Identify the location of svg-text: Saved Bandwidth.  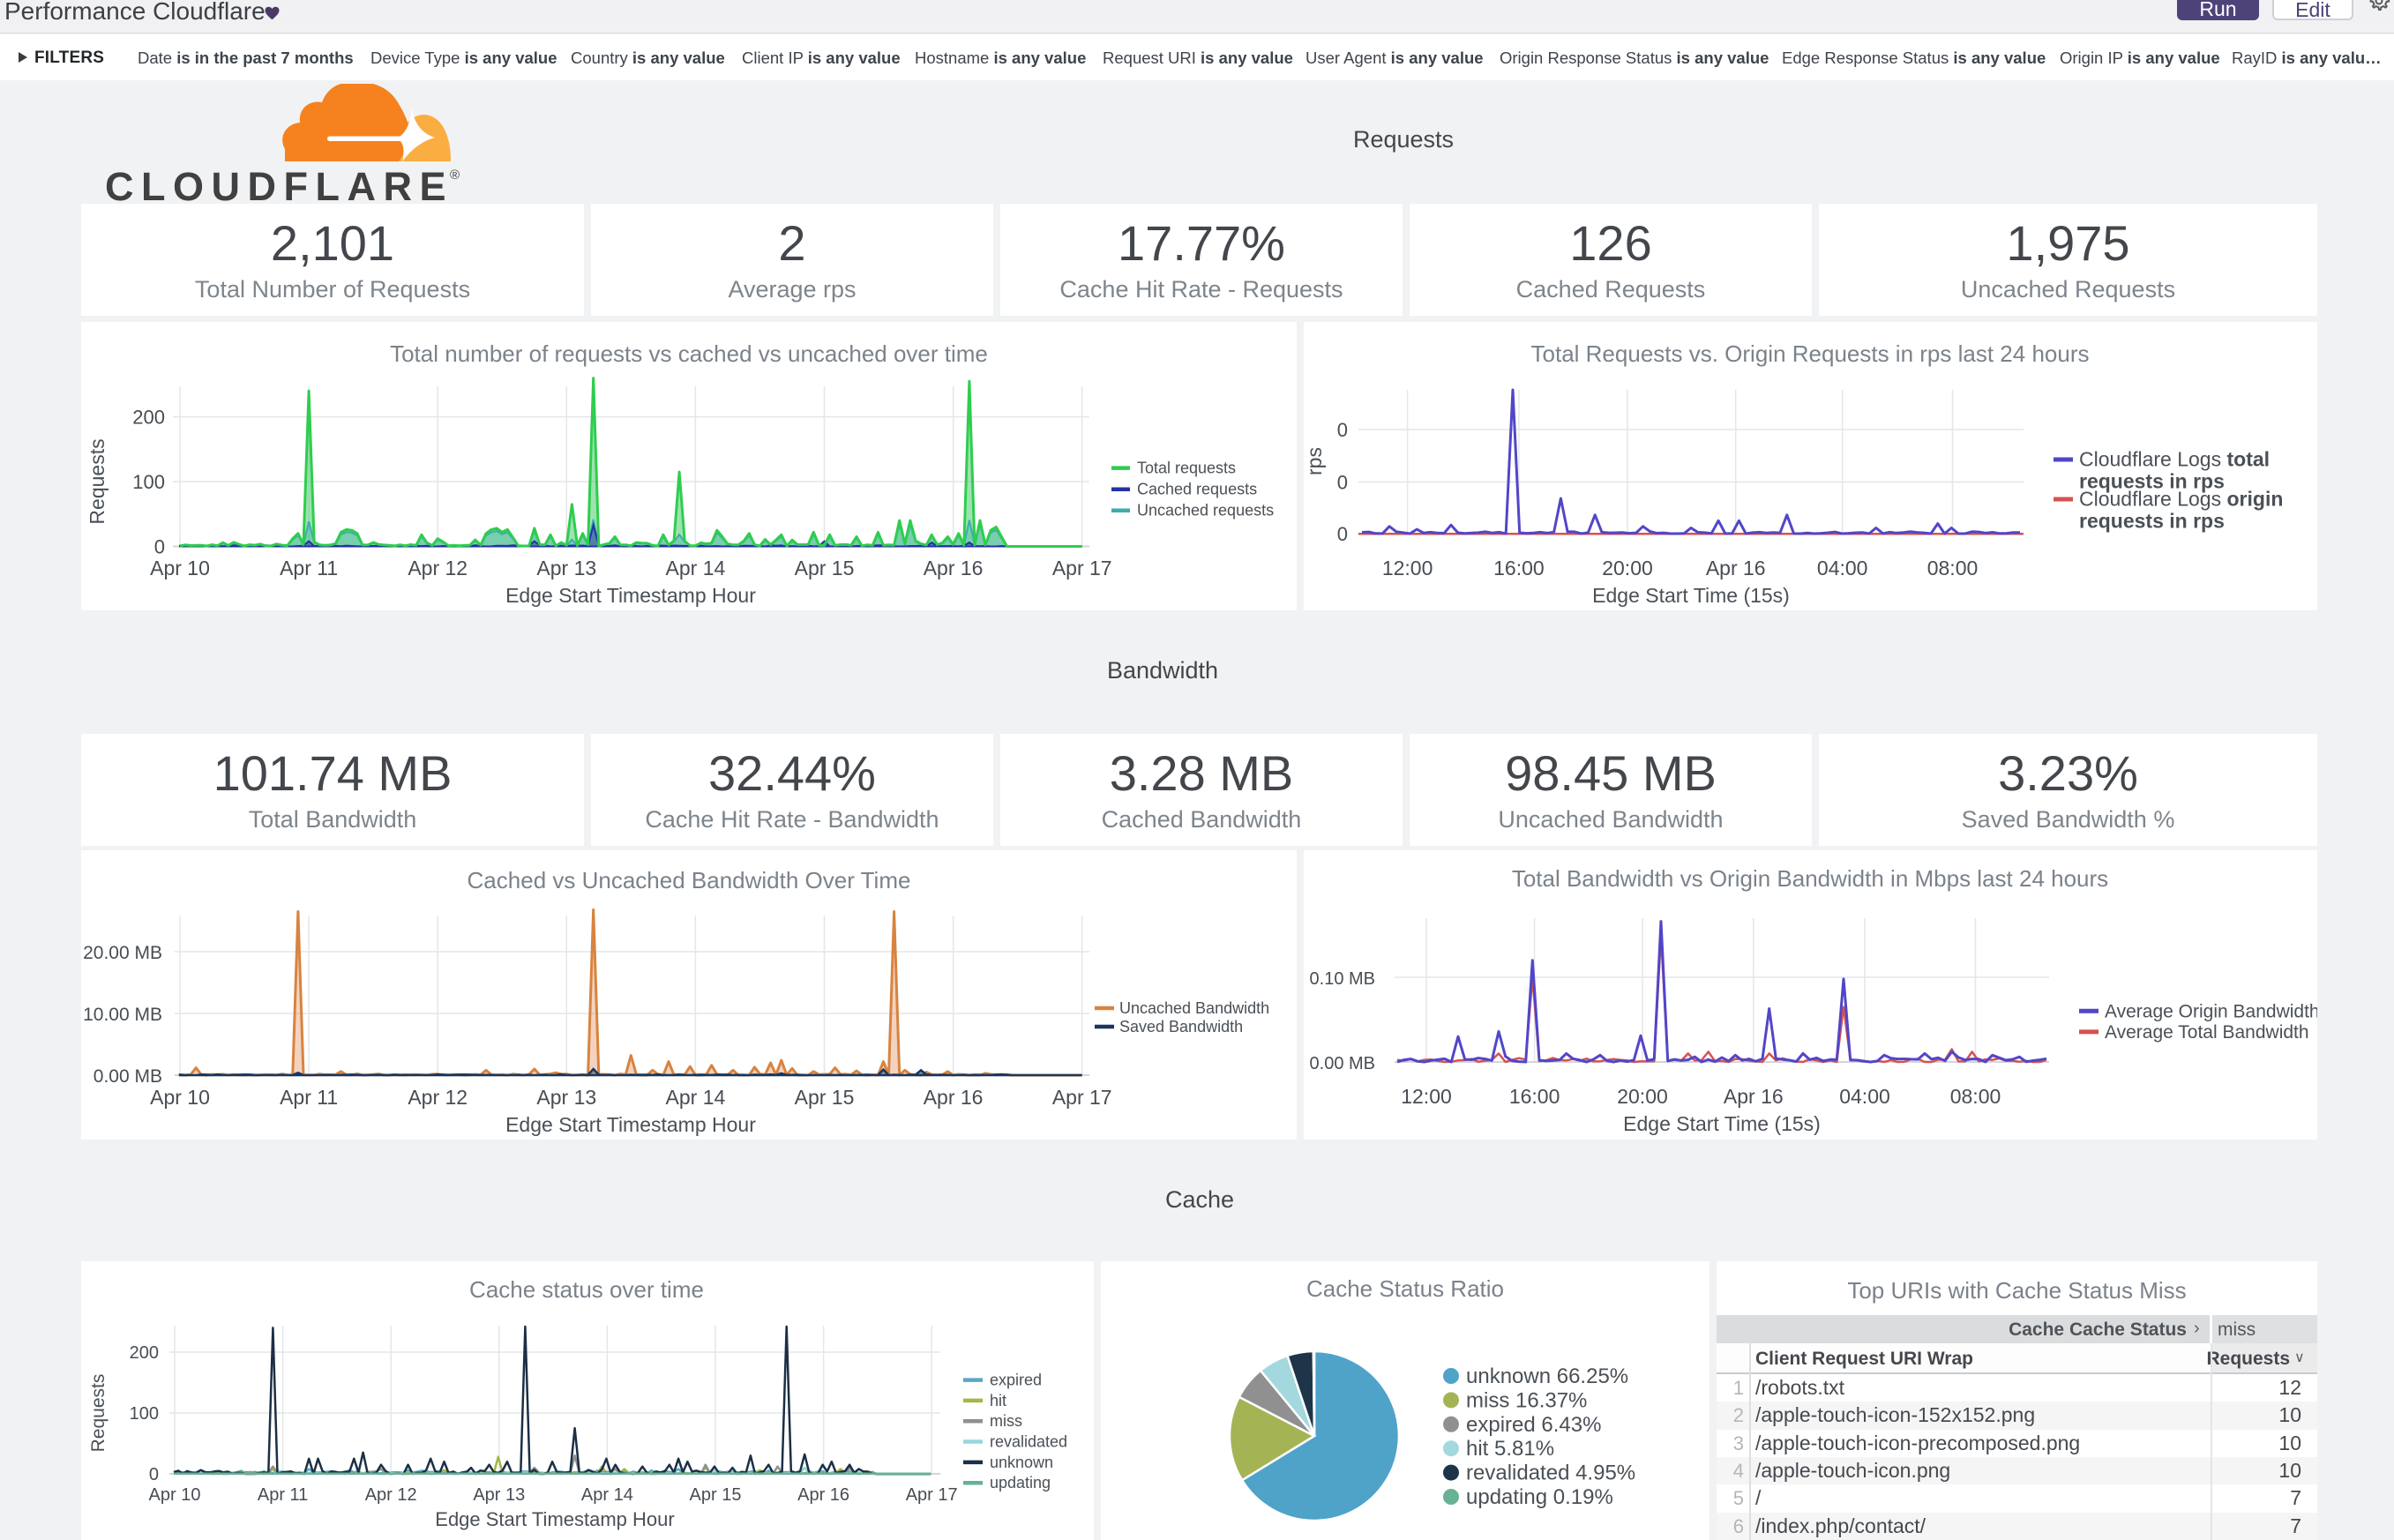
(1181, 1026).